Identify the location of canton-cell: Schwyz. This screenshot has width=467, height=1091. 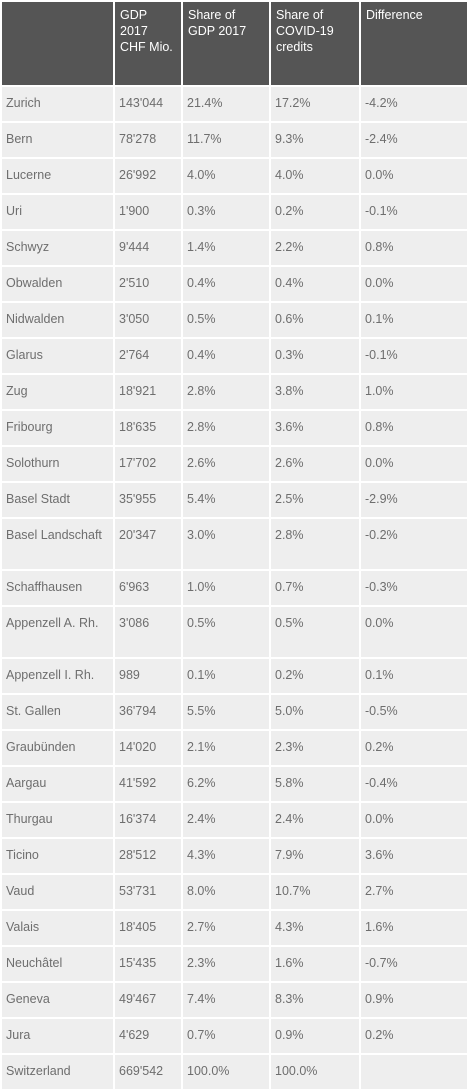
(57, 248).